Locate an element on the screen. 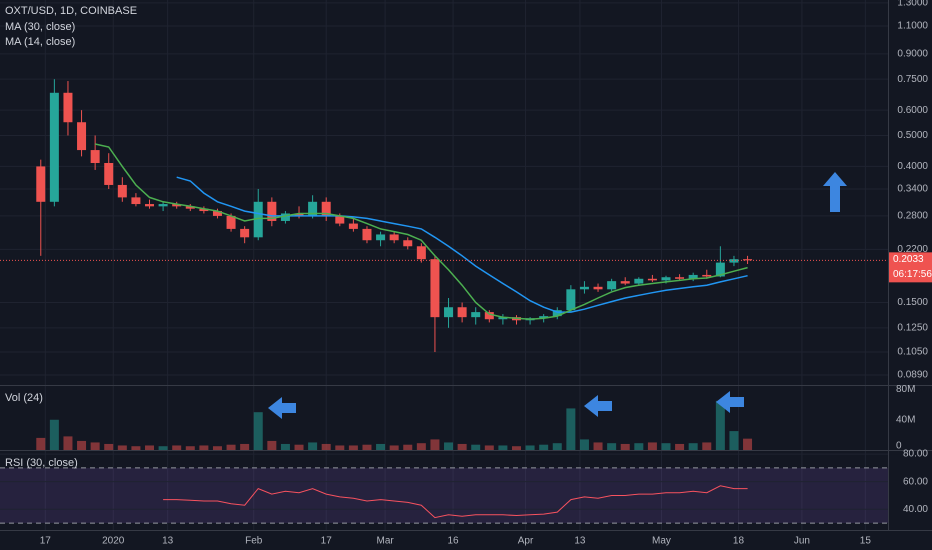  y-tick-label: 0.4000 is located at coordinates (912, 166).